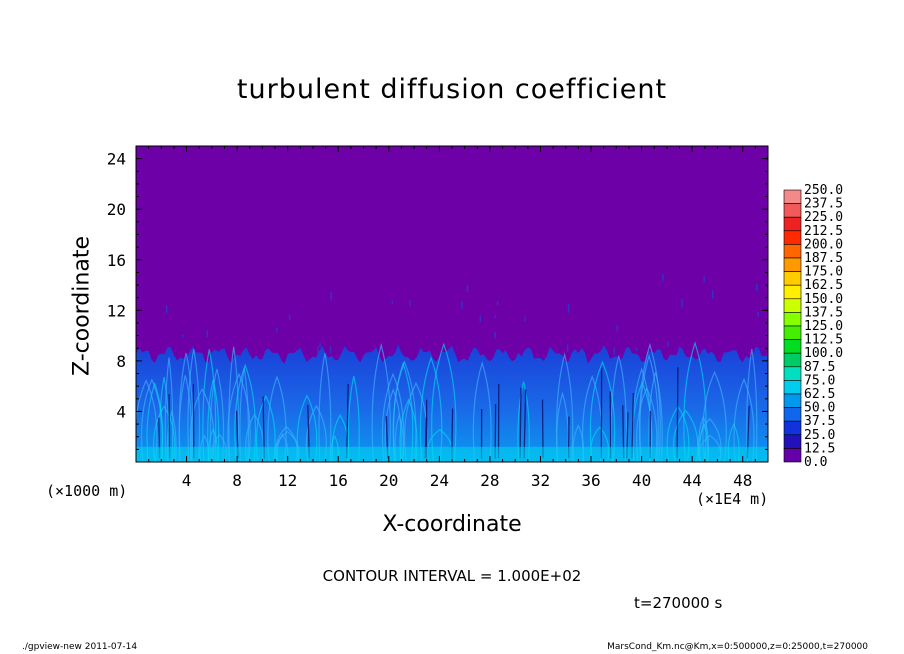 This screenshot has width=904, height=654. Describe the element at coordinates (823, 244) in the screenshot. I see `colorbar-level-label: 200.0` at that location.